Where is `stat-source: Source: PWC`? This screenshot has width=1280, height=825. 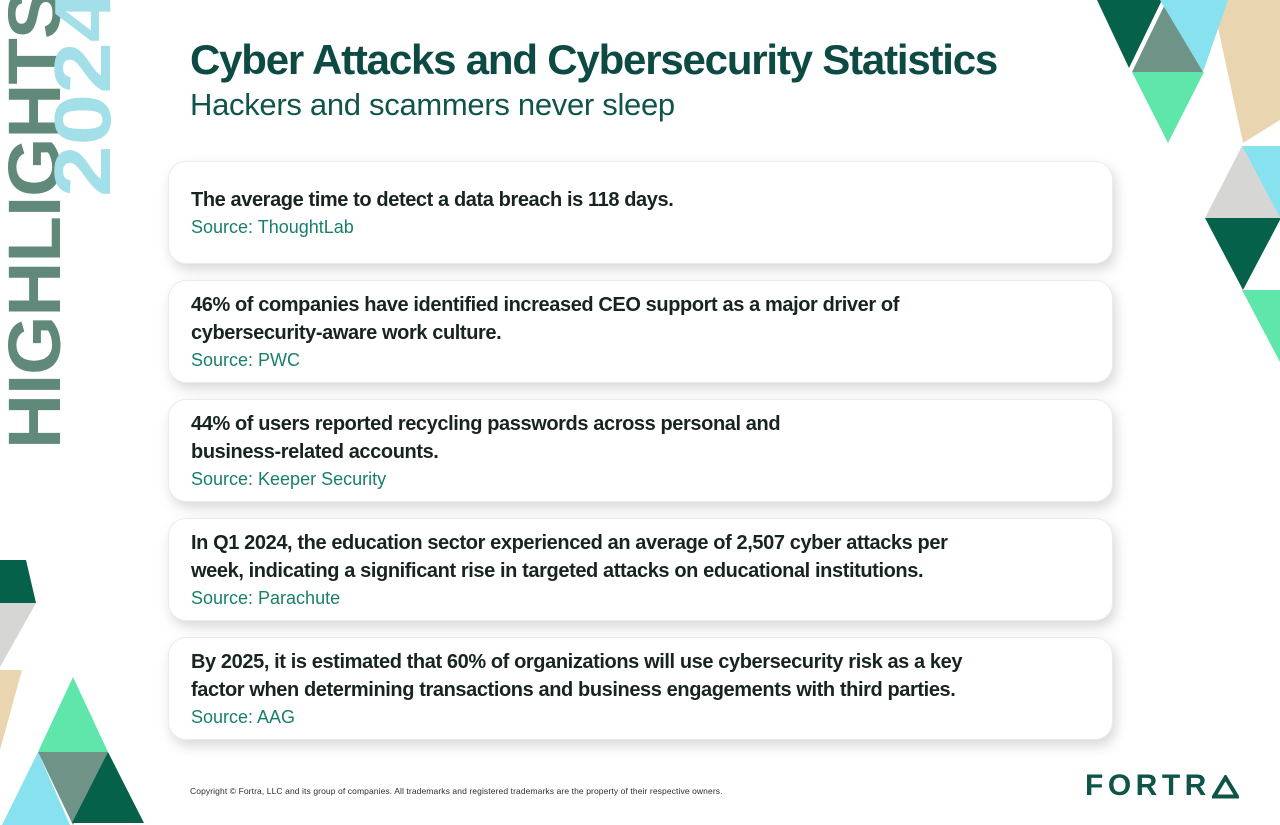 stat-source: Source: PWC is located at coordinates (246, 360).